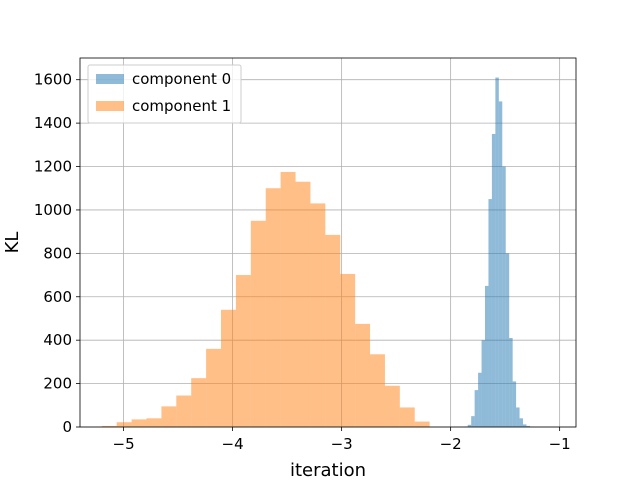  Describe the element at coordinates (53, 80) in the screenshot. I see `y-tick-label: 1600` at that location.